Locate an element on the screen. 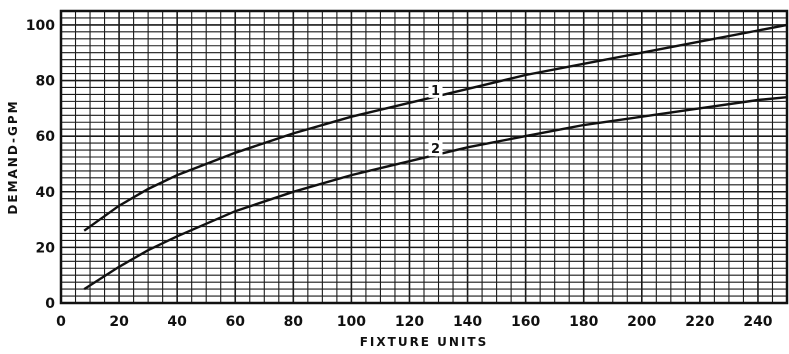 The image size is (789, 354). y-tick-label: 0 is located at coordinates (50, 304).